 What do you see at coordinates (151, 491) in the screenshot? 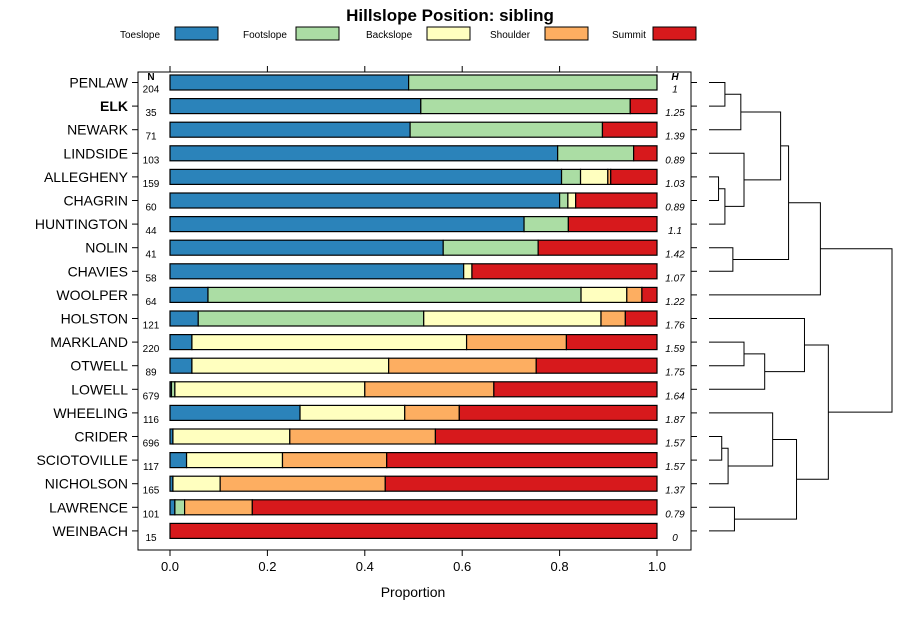
I see `row-n-value: 165` at bounding box center [151, 491].